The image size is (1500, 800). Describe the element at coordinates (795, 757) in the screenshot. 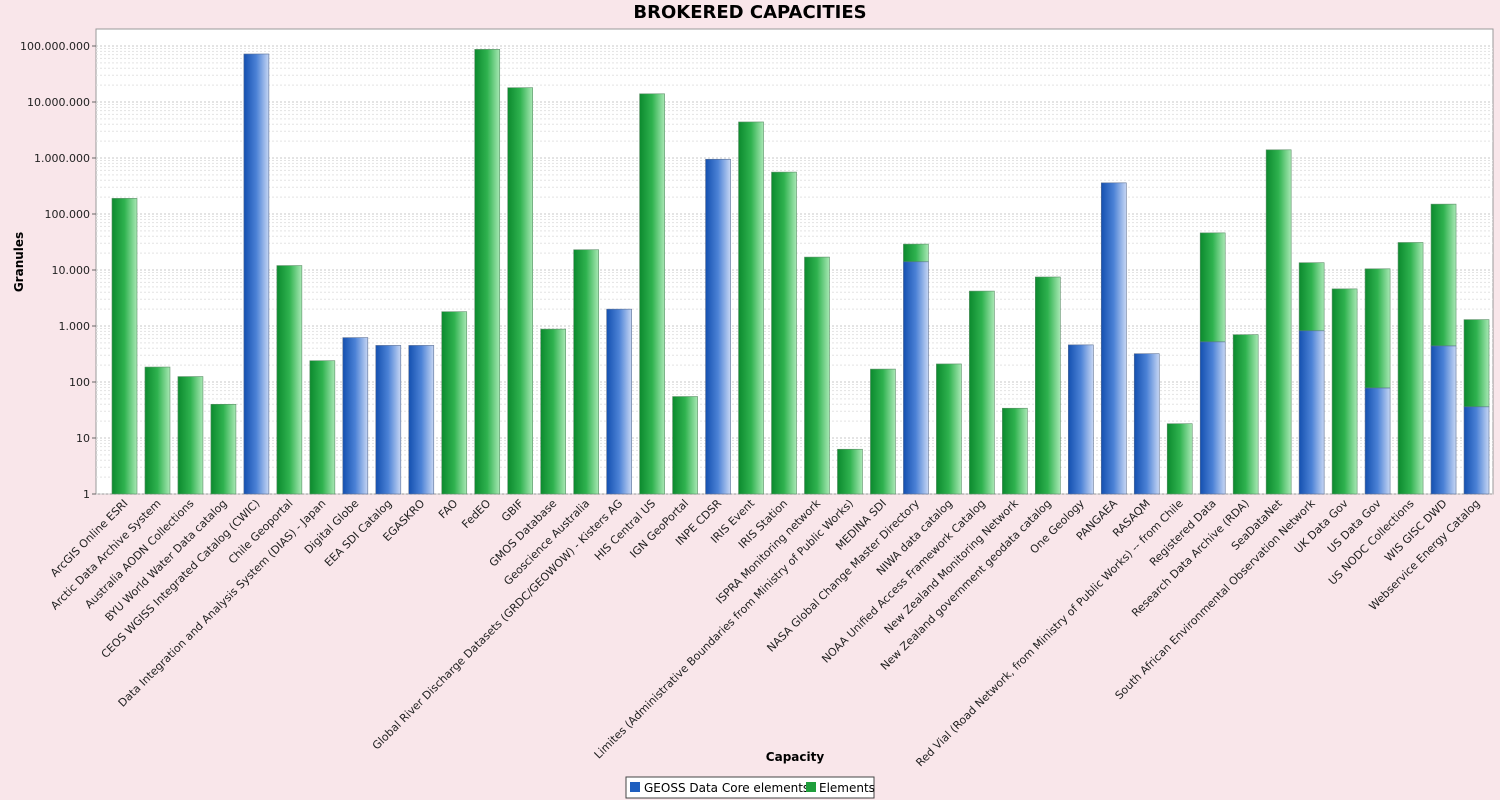

I see `x-axis-title: Capacity` at that location.